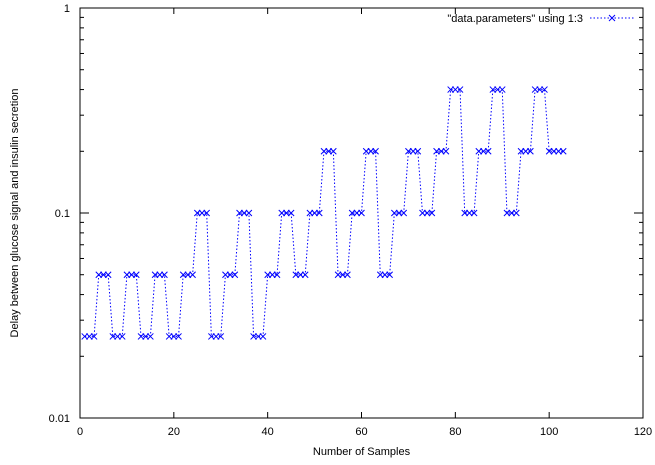  I want to click on legend: "data.parameters" using 1:3, so click(540, 19).